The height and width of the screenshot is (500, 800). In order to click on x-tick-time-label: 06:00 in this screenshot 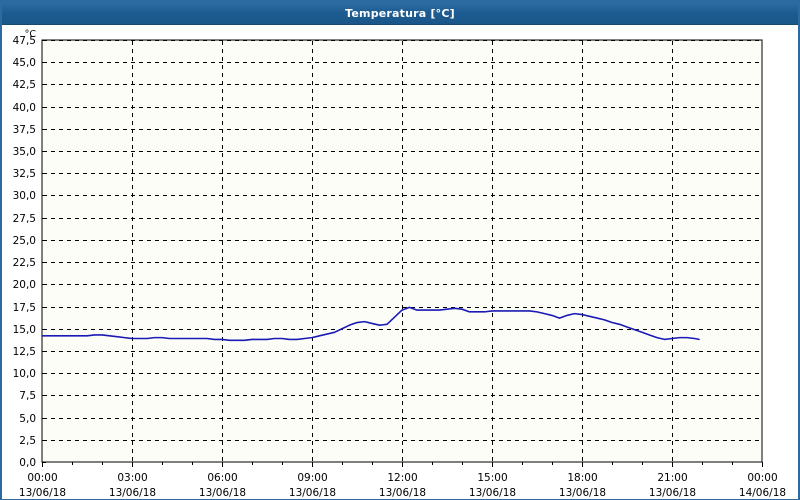, I will do `click(222, 478)`.